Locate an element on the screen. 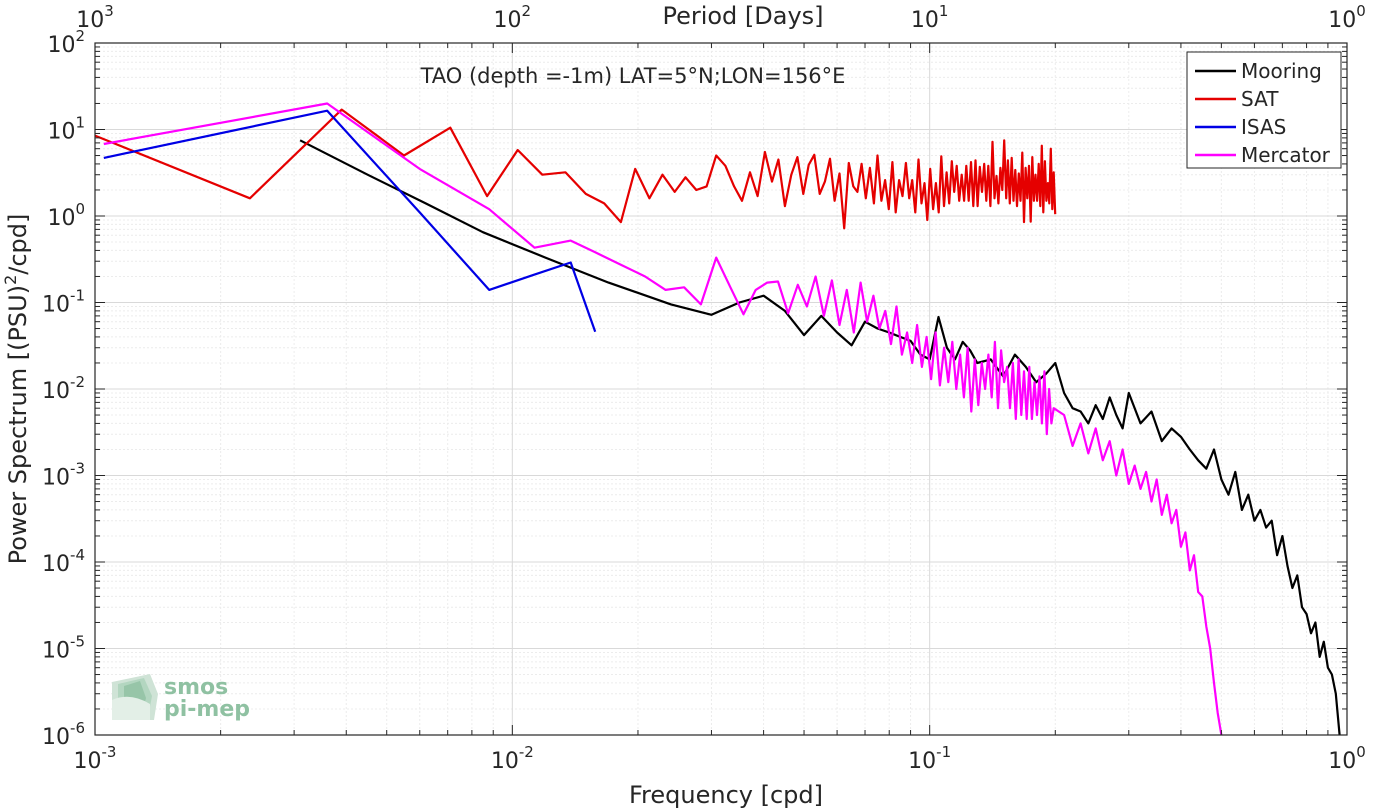 This screenshot has height=809, width=1377. top-tick-label: 10² is located at coordinates (513, 17).